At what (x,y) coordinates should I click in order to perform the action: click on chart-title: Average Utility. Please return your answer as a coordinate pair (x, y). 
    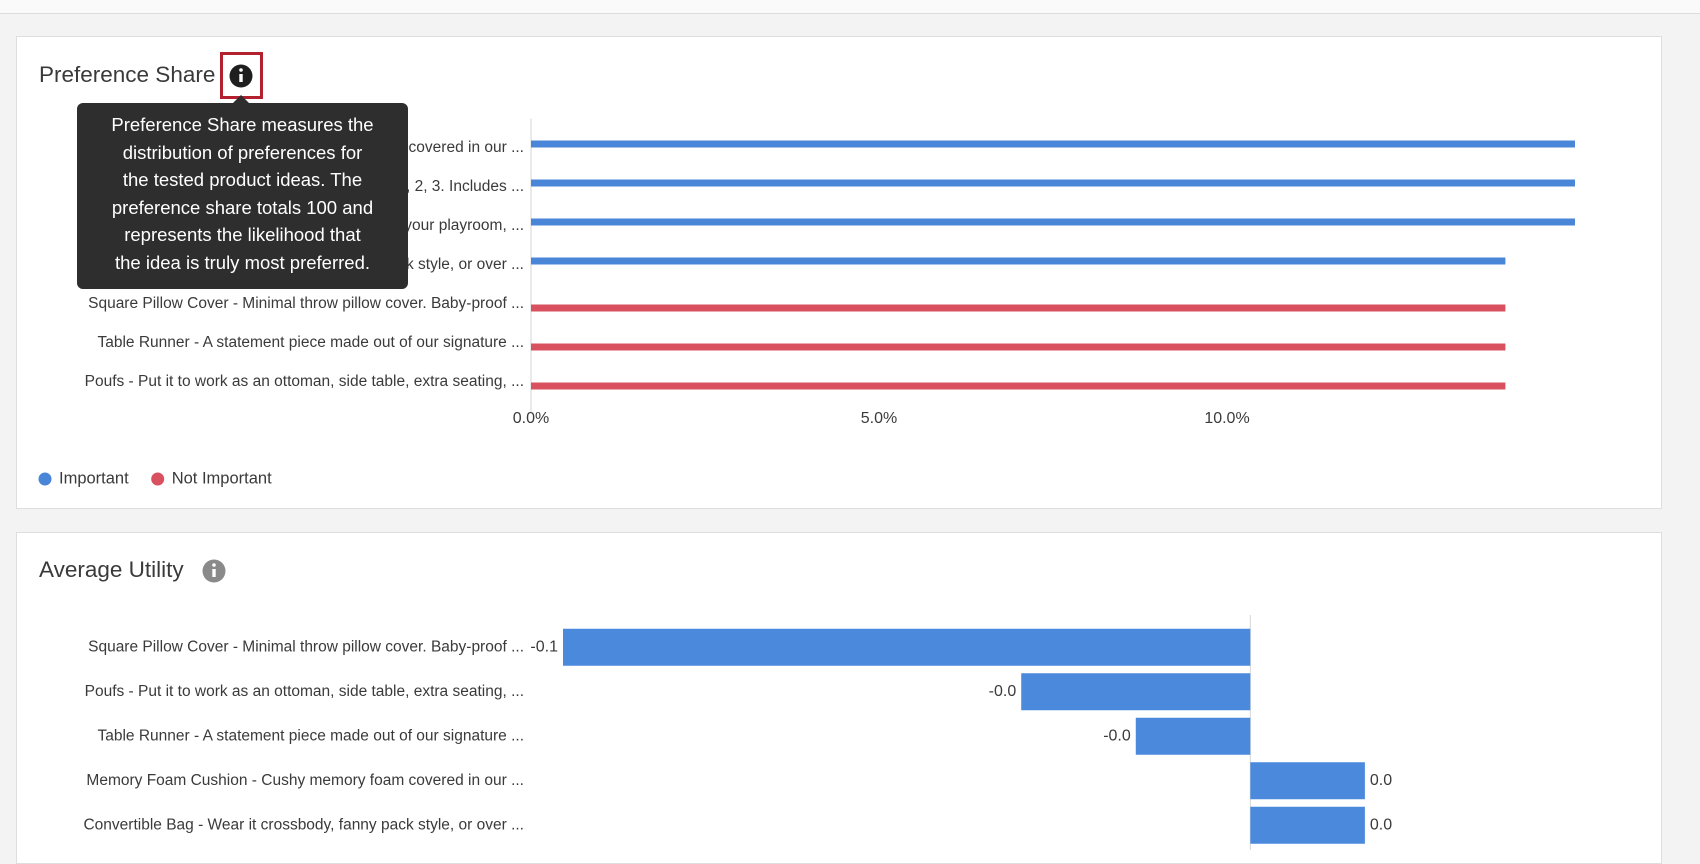
    Looking at the image, I should click on (111, 569).